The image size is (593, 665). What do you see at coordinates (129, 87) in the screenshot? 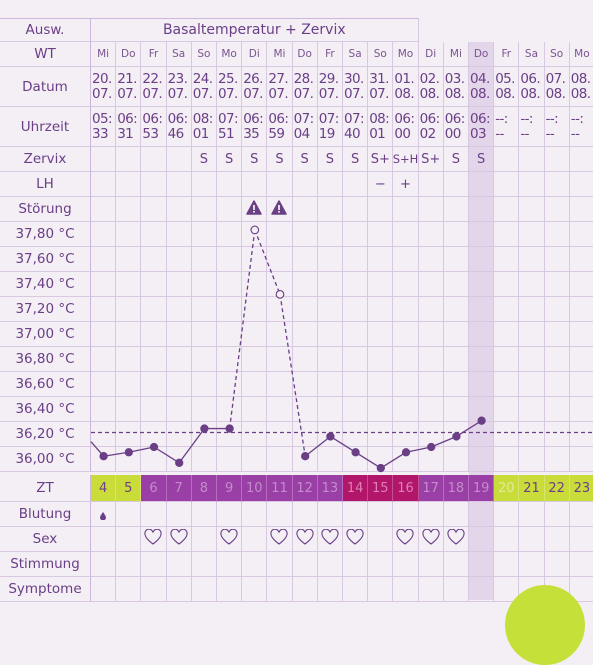
I see `date-cell: 21. 07.` at bounding box center [129, 87].